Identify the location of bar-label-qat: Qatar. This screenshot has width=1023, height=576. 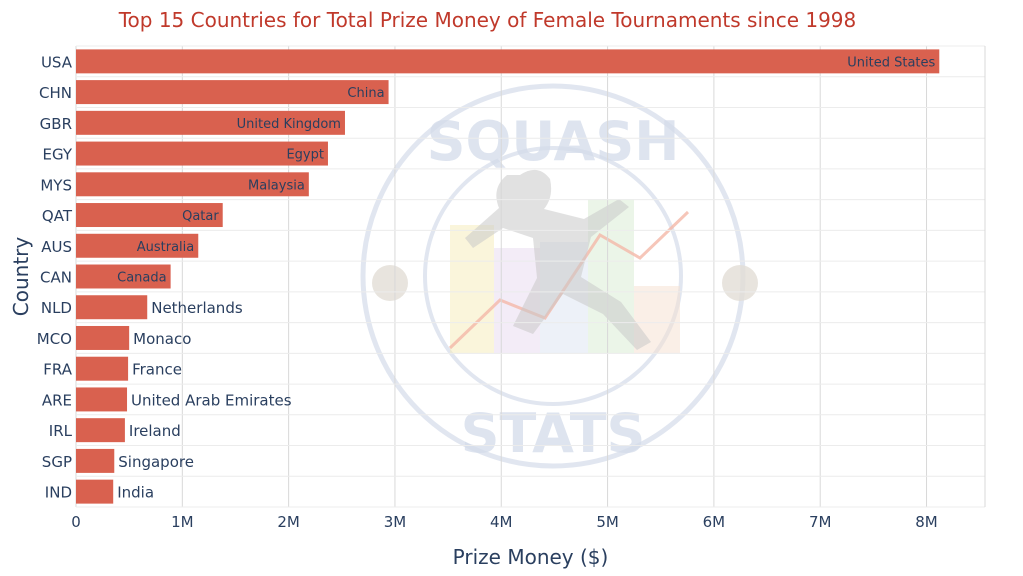
(200, 216).